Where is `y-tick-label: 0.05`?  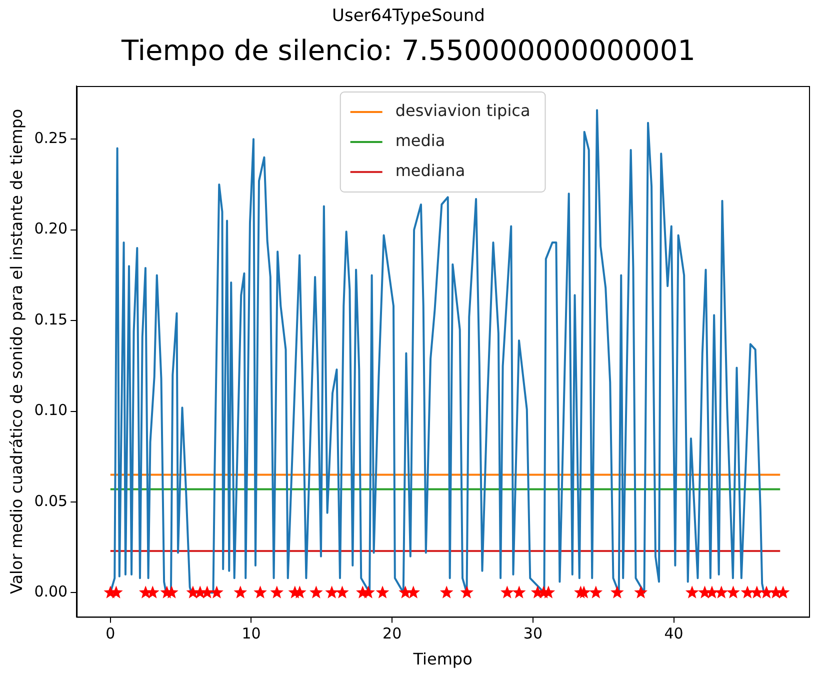 y-tick-label: 0.05 is located at coordinates (51, 501).